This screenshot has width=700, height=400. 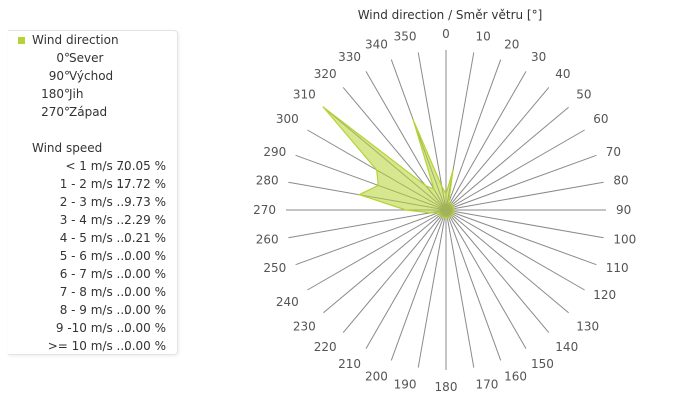 I want to click on angle-tick-label: 180, so click(x=446, y=387).